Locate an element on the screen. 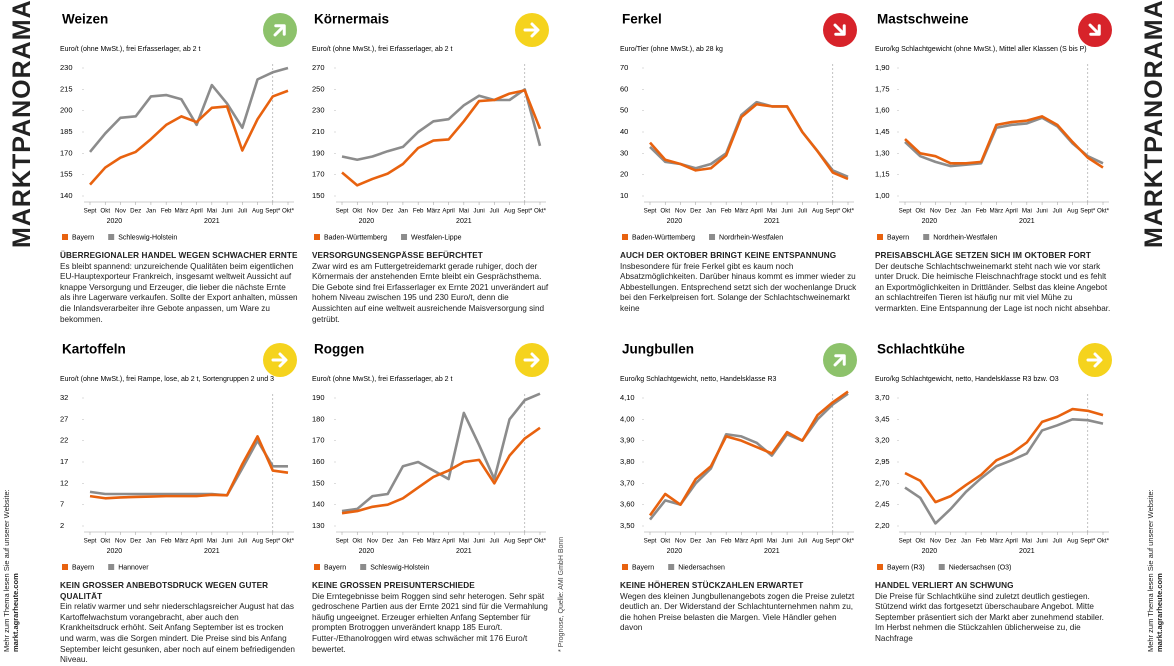 This screenshot has width=1174, height=666. legend-label: Niedersachsen (O3) is located at coordinates (980, 567).